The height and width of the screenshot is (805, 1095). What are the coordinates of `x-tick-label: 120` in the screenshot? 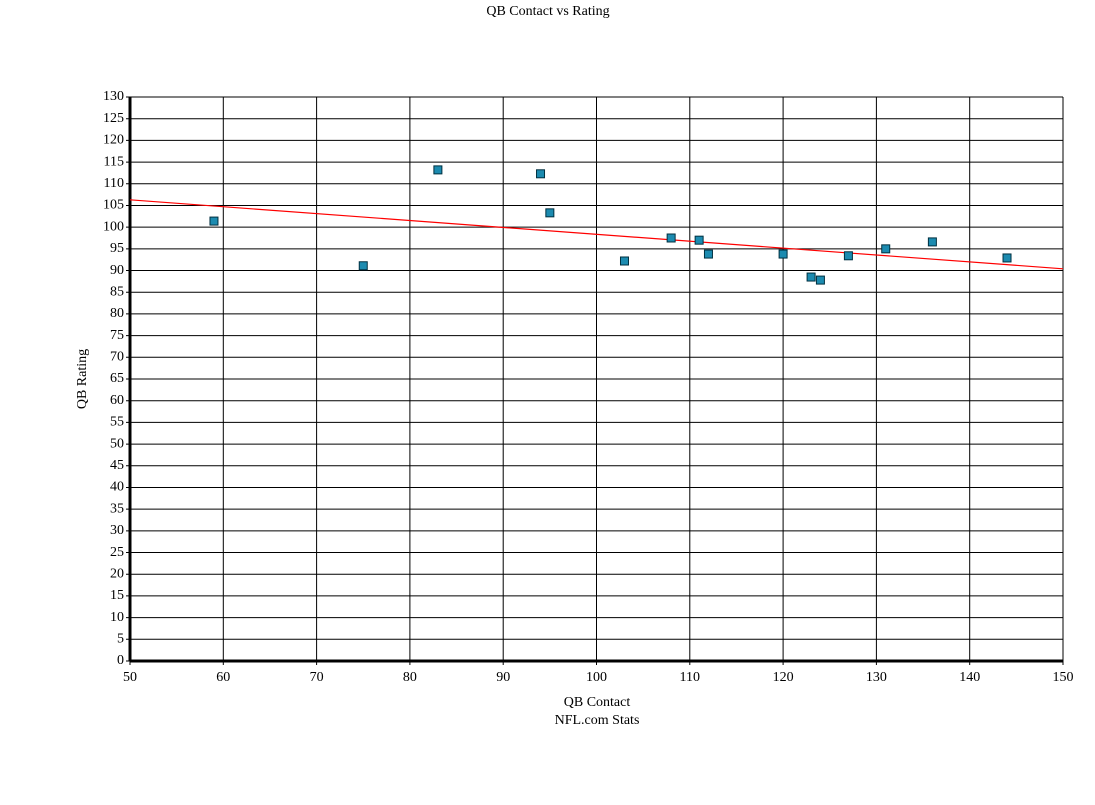 It's located at (783, 677).